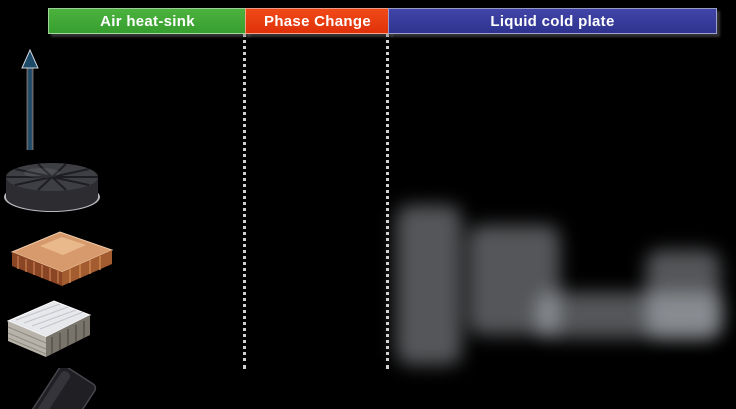 The height and width of the screenshot is (409, 736). What do you see at coordinates (30, 58) in the screenshot?
I see `y-axis-arrowhead` at bounding box center [30, 58].